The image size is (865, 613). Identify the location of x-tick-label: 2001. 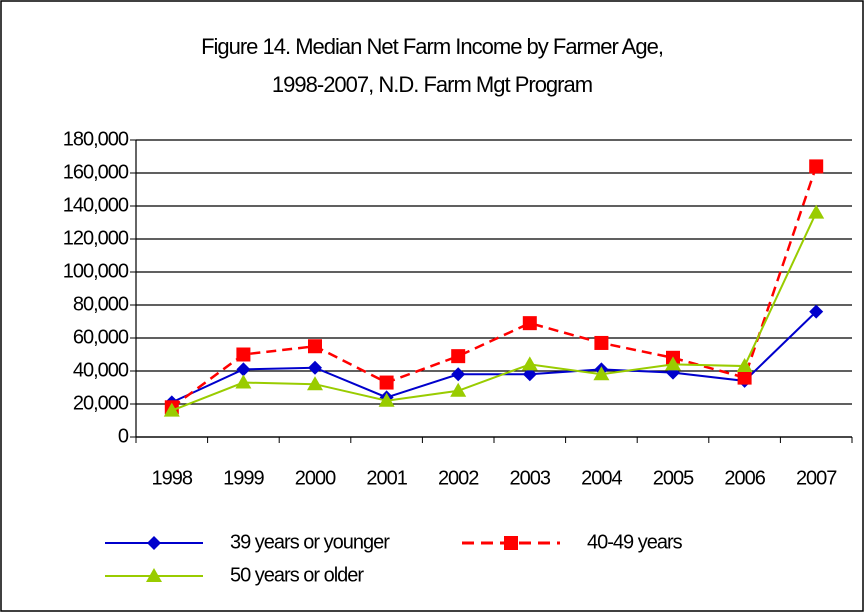
(386, 478).